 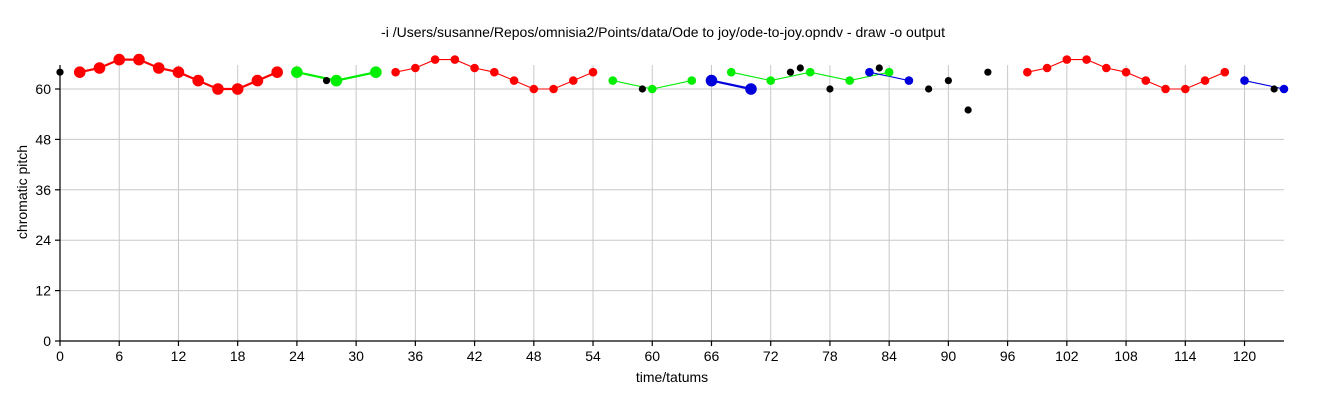 I want to click on y-axis-label: chromatic pitch, so click(x=22, y=192).